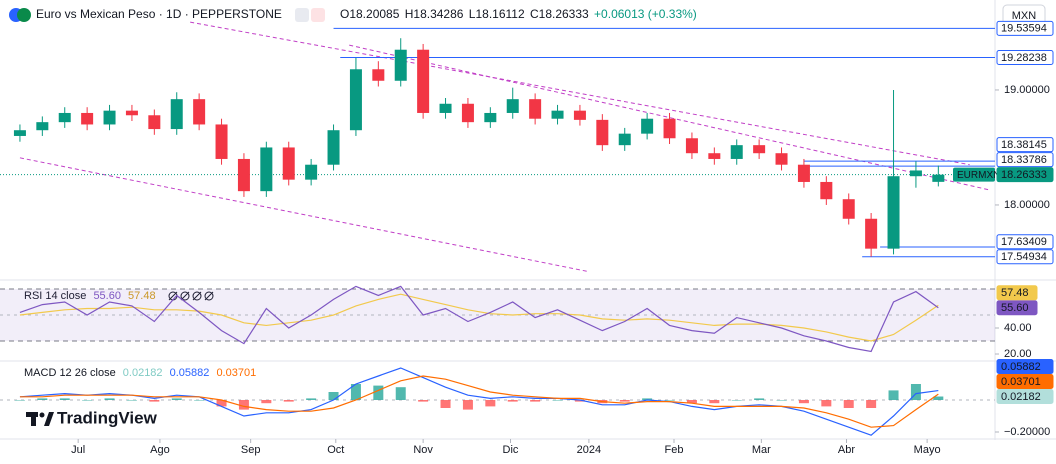 The height and width of the screenshot is (464, 1056). What do you see at coordinates (761, 450) in the screenshot?
I see `x-tick-label: Mar` at bounding box center [761, 450].